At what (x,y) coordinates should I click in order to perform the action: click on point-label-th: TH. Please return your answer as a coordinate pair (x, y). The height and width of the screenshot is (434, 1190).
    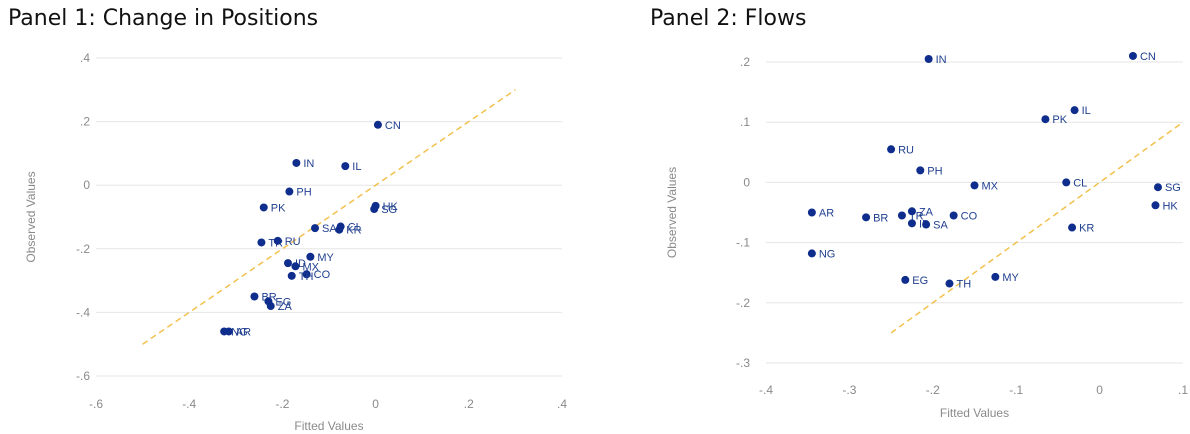
    Looking at the image, I should click on (306, 277).